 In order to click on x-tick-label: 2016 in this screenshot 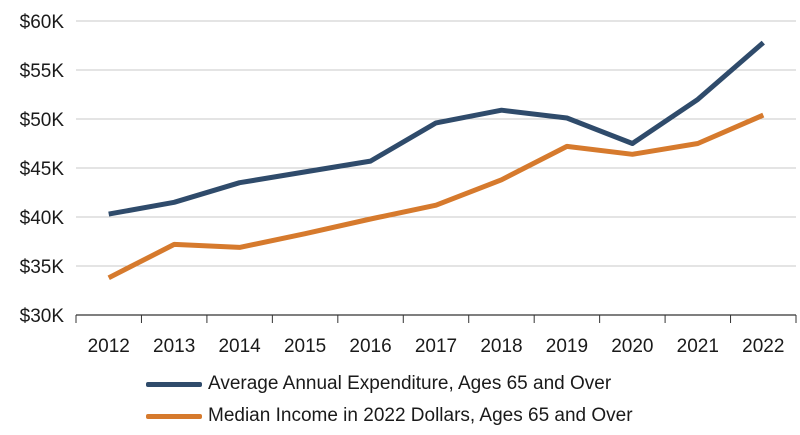, I will do `click(370, 346)`.